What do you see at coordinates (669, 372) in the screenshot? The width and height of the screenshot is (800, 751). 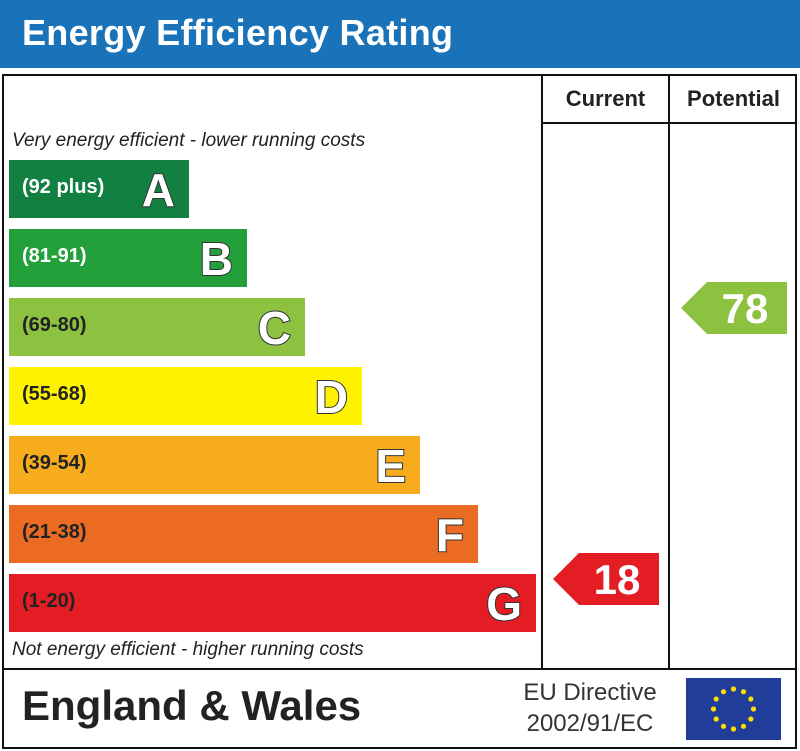 I see `potential-column-divider` at bounding box center [669, 372].